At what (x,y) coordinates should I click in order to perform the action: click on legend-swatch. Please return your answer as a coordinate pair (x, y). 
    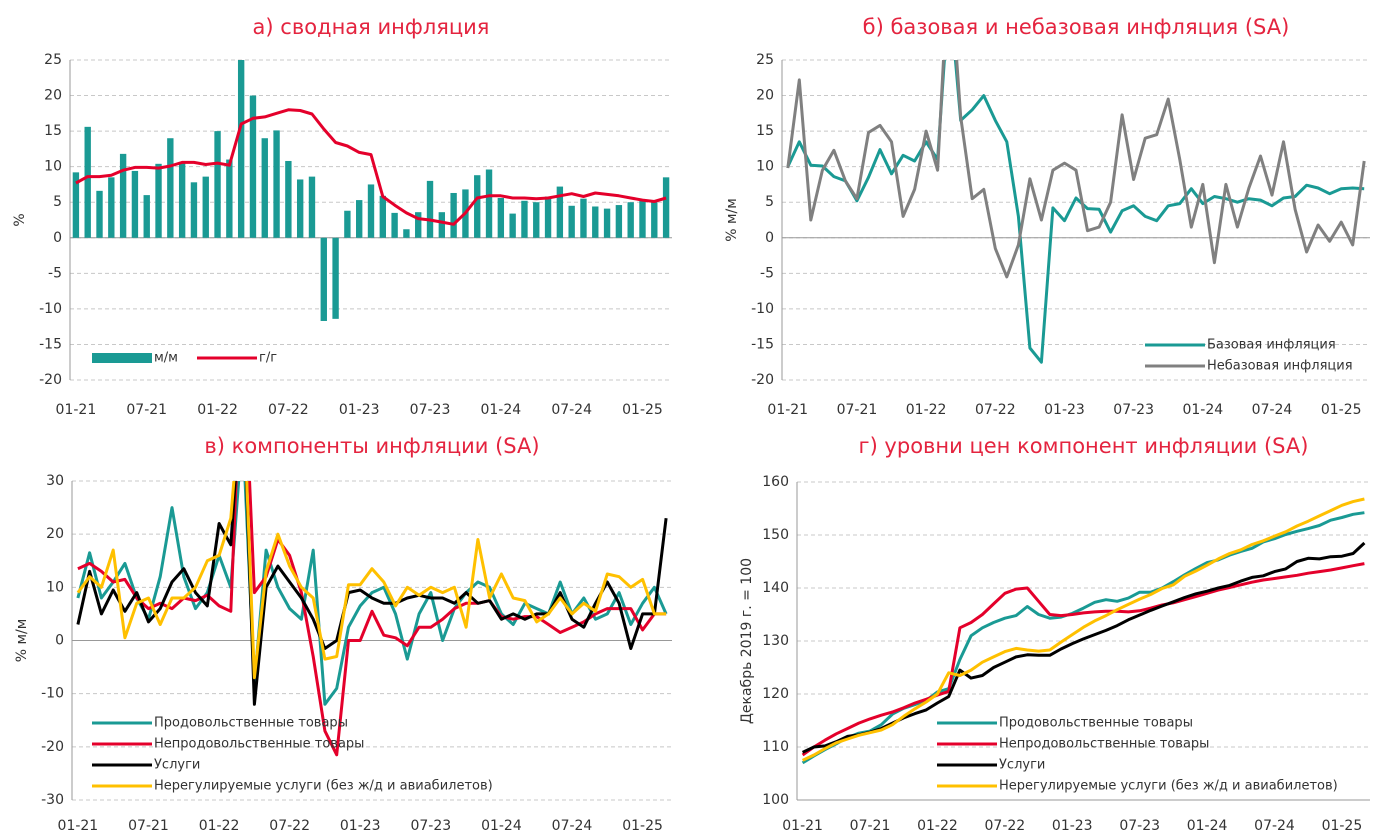
    Looking at the image, I should click on (122, 358).